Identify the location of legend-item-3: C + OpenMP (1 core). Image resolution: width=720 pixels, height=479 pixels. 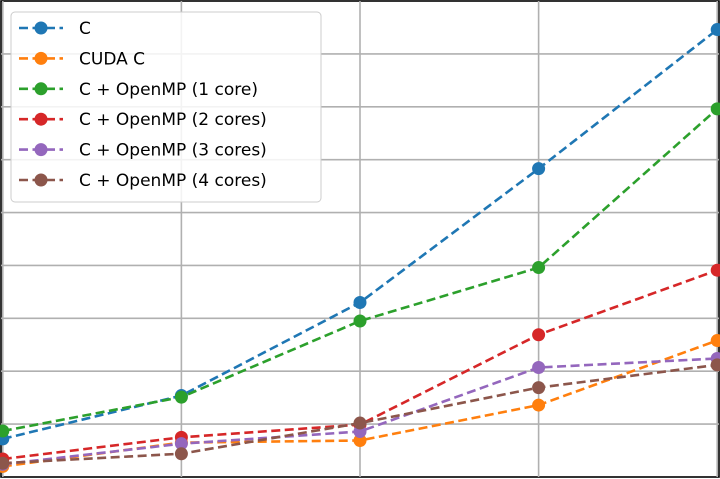
(138, 90).